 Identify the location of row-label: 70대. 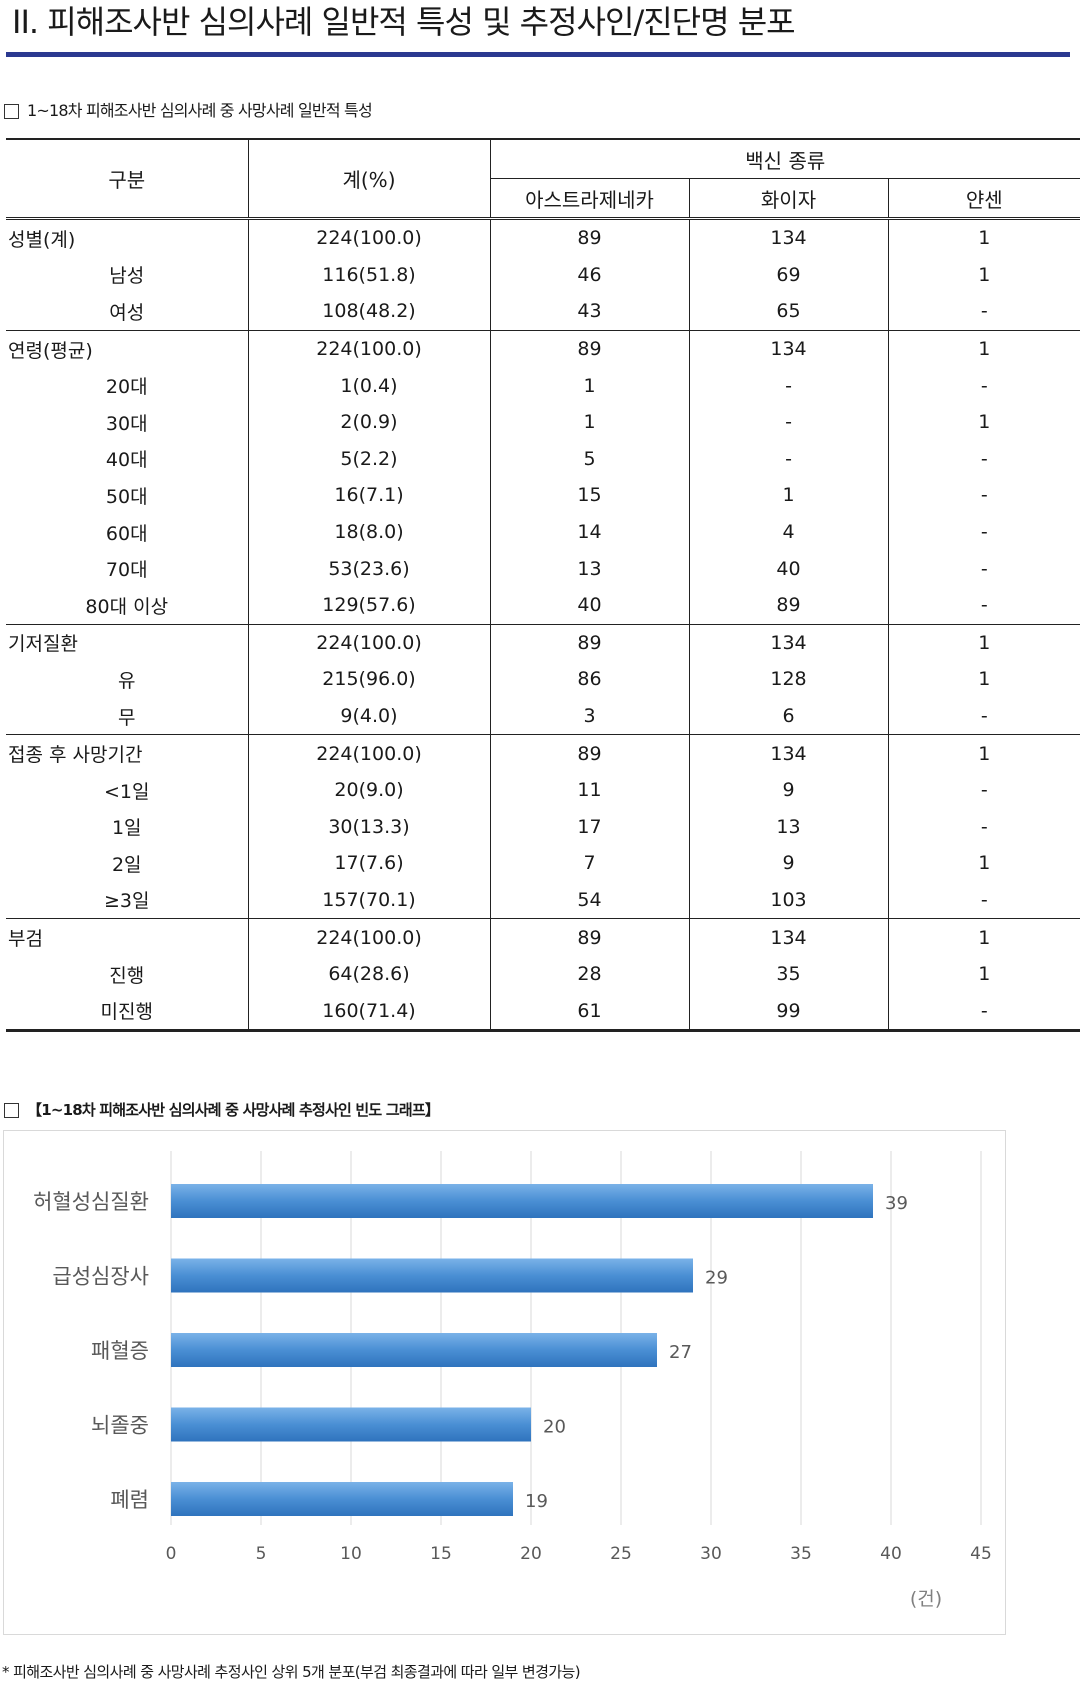
(127, 568).